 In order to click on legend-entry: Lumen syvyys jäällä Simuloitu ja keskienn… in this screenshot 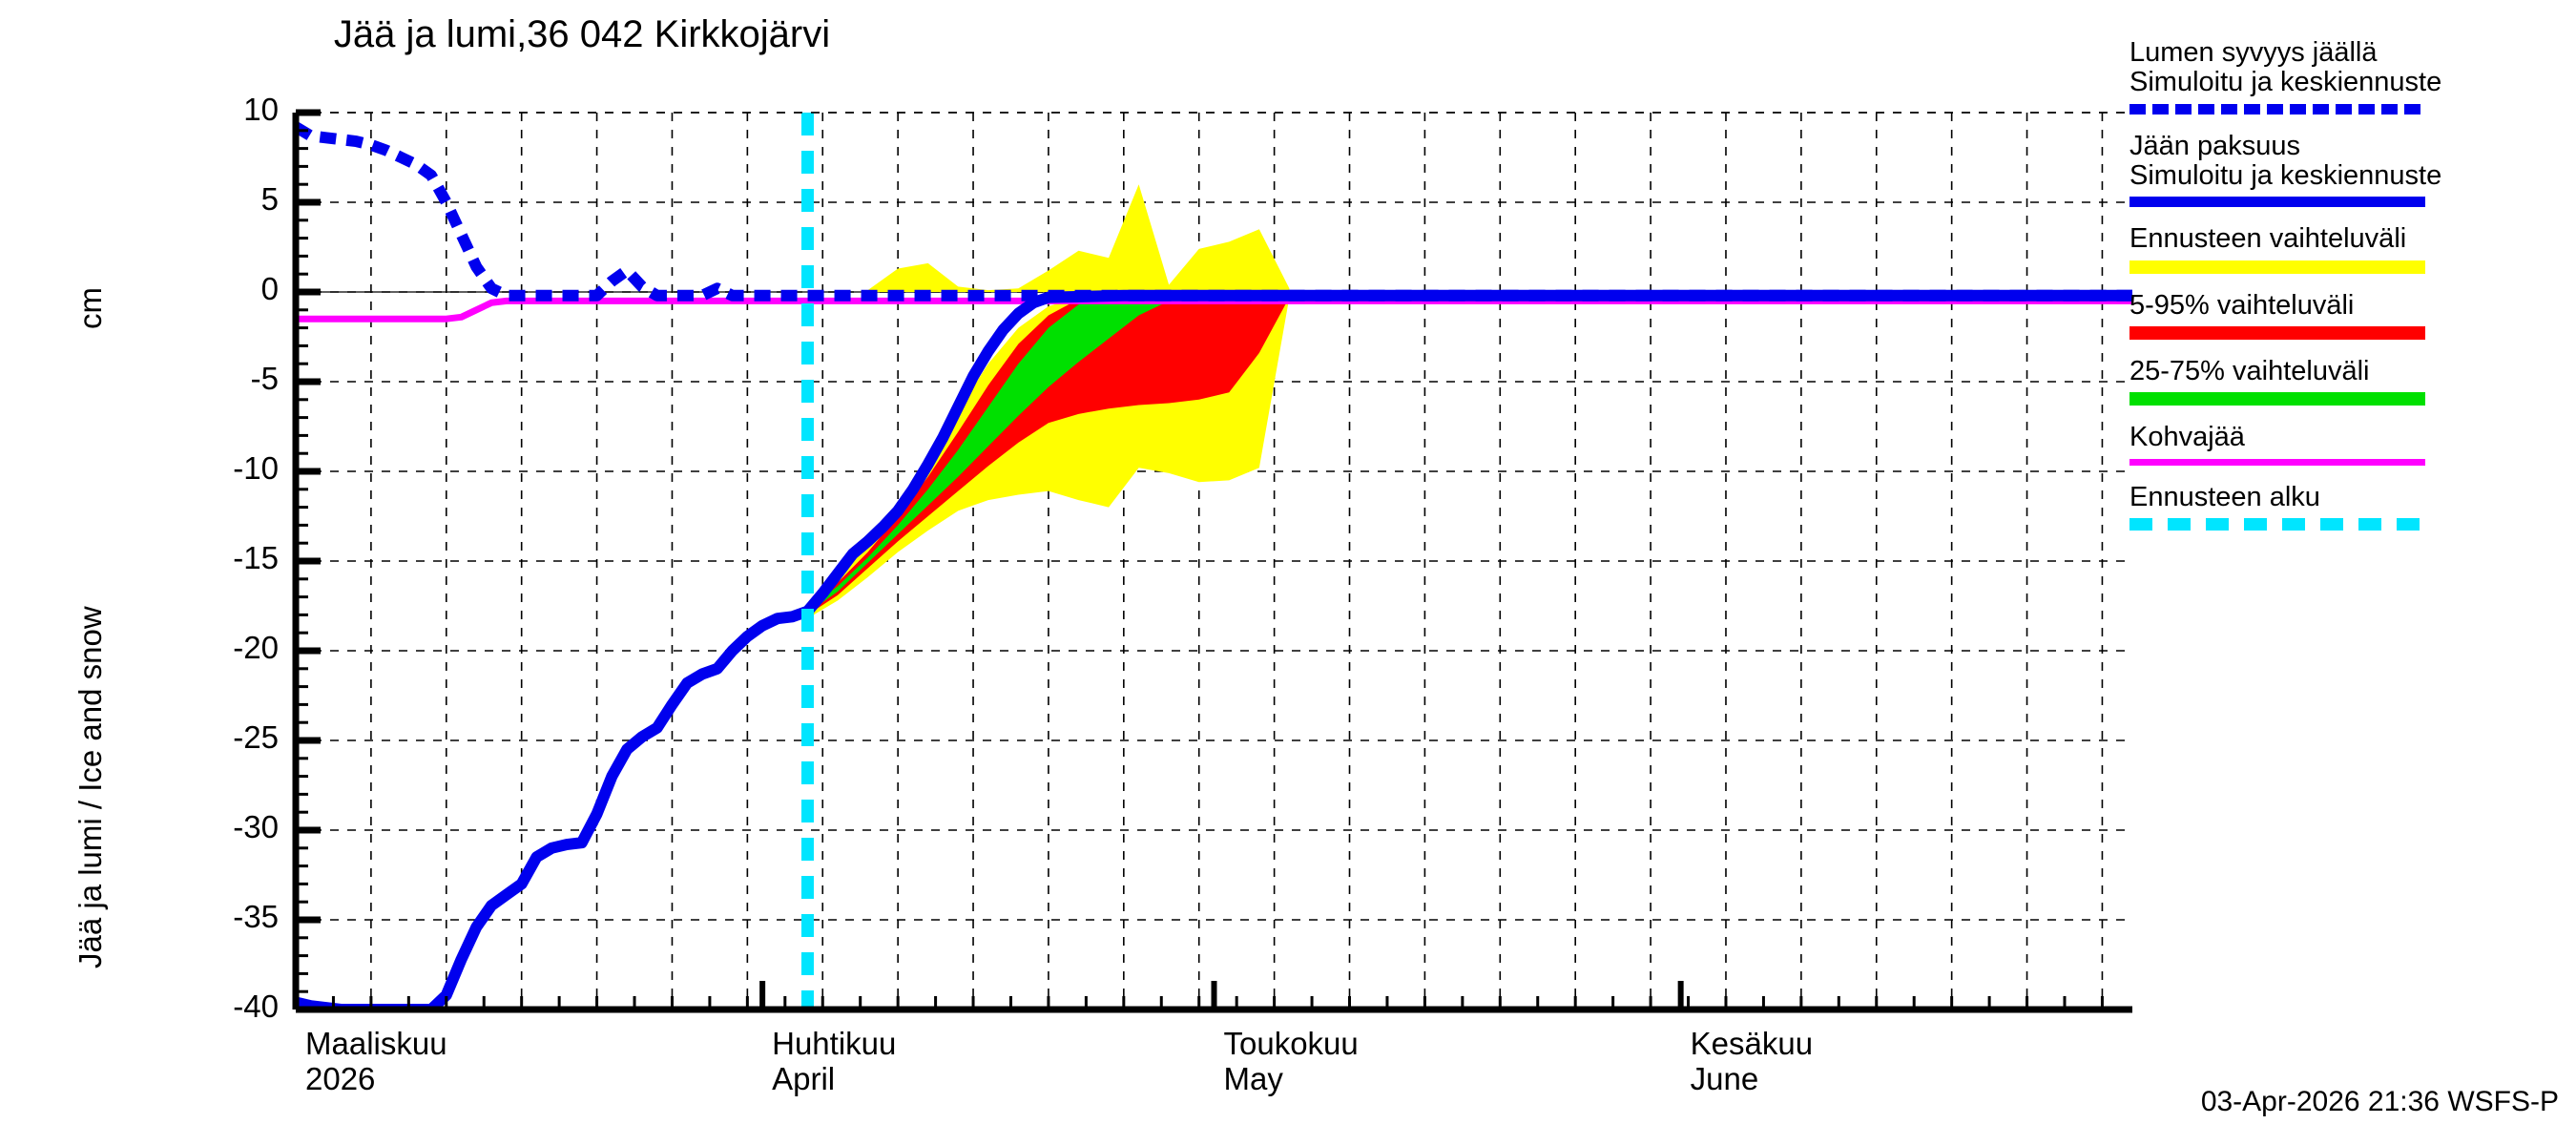, I will do `click(2352, 76)`.